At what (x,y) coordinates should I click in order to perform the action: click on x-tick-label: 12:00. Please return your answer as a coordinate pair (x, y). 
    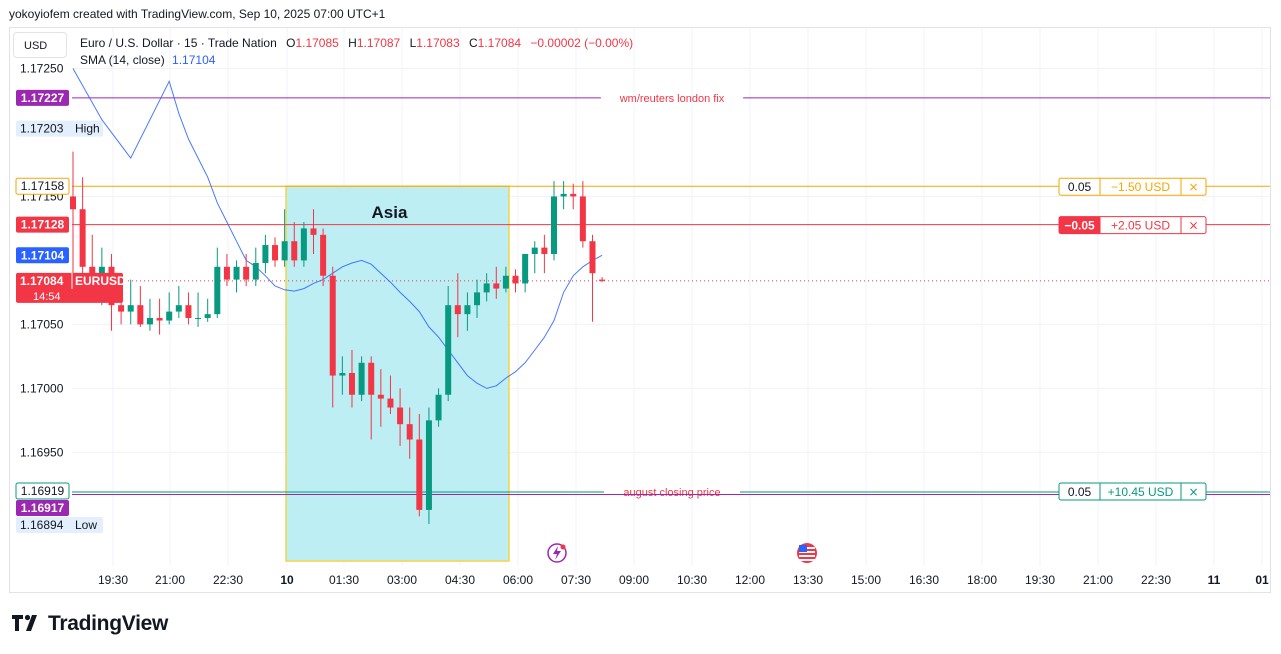
    Looking at the image, I should click on (750, 580).